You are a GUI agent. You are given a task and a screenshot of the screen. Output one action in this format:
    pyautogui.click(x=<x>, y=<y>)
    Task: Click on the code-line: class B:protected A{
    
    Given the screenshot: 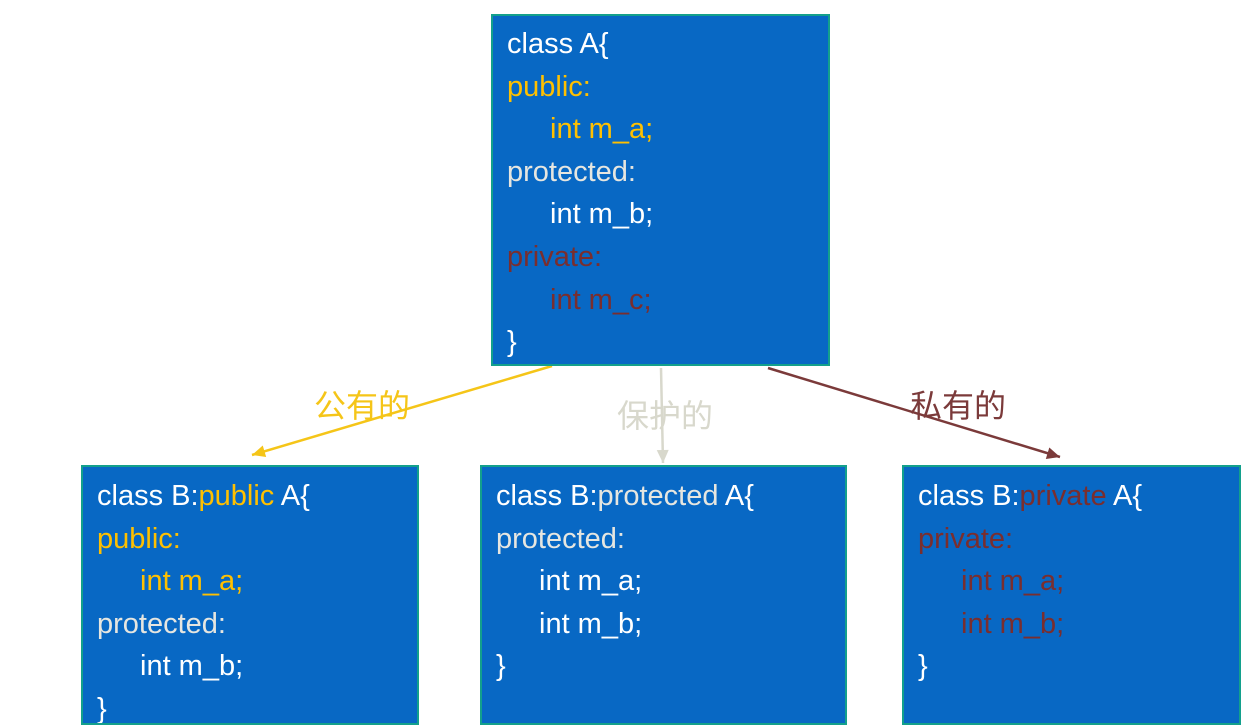 What is the action you would take?
    pyautogui.click(x=625, y=496)
    